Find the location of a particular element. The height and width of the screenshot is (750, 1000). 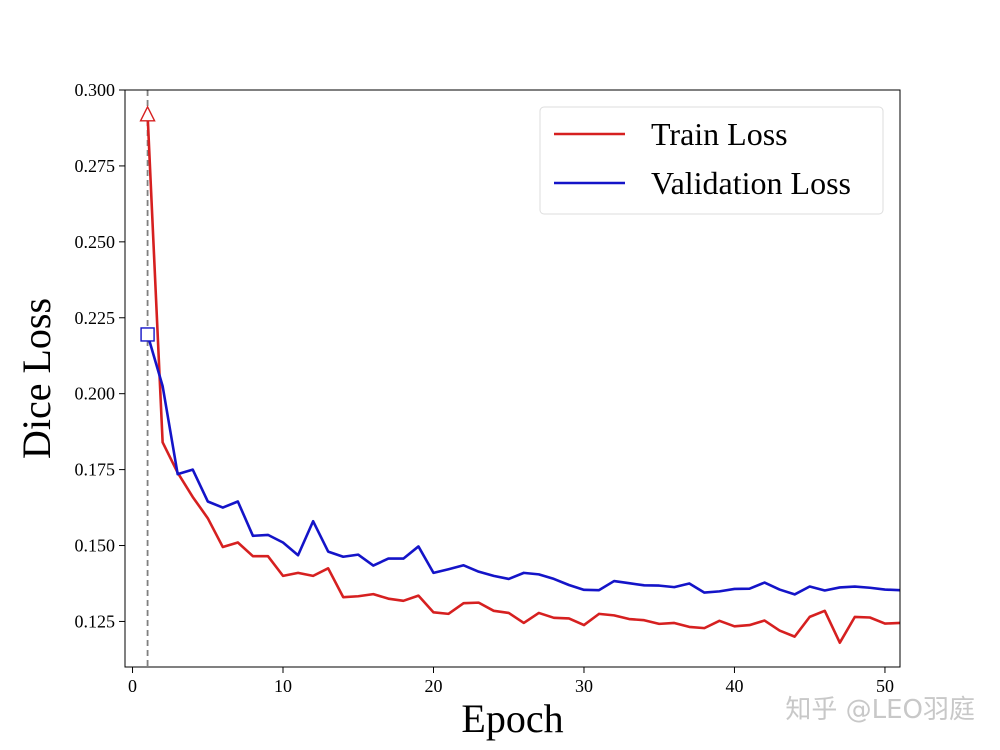

y-tick-label: 0.125 is located at coordinates (95, 621).